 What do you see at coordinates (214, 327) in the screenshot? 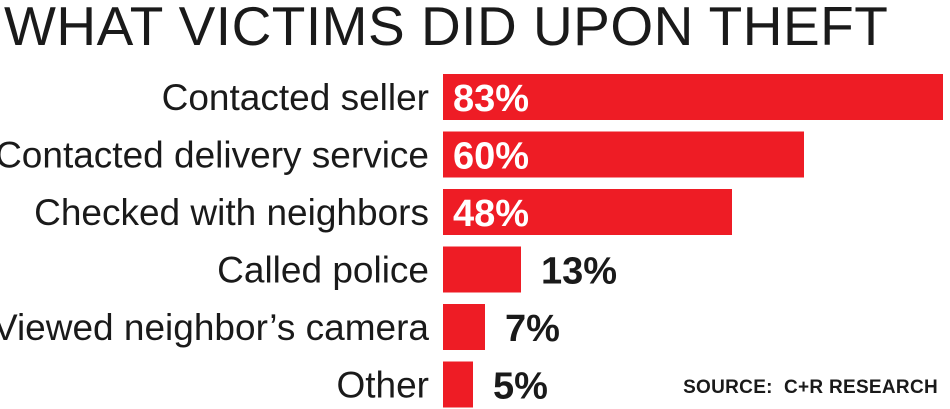
I see `category-label: Viewed neighbor’s camera` at bounding box center [214, 327].